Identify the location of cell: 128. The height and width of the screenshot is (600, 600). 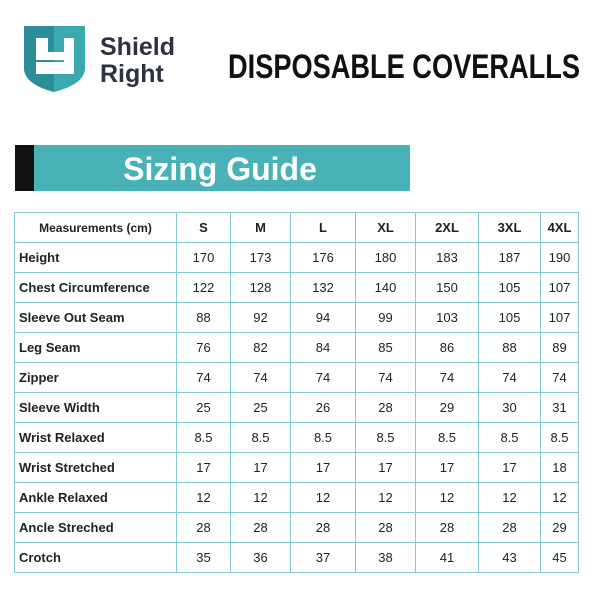
(260, 287).